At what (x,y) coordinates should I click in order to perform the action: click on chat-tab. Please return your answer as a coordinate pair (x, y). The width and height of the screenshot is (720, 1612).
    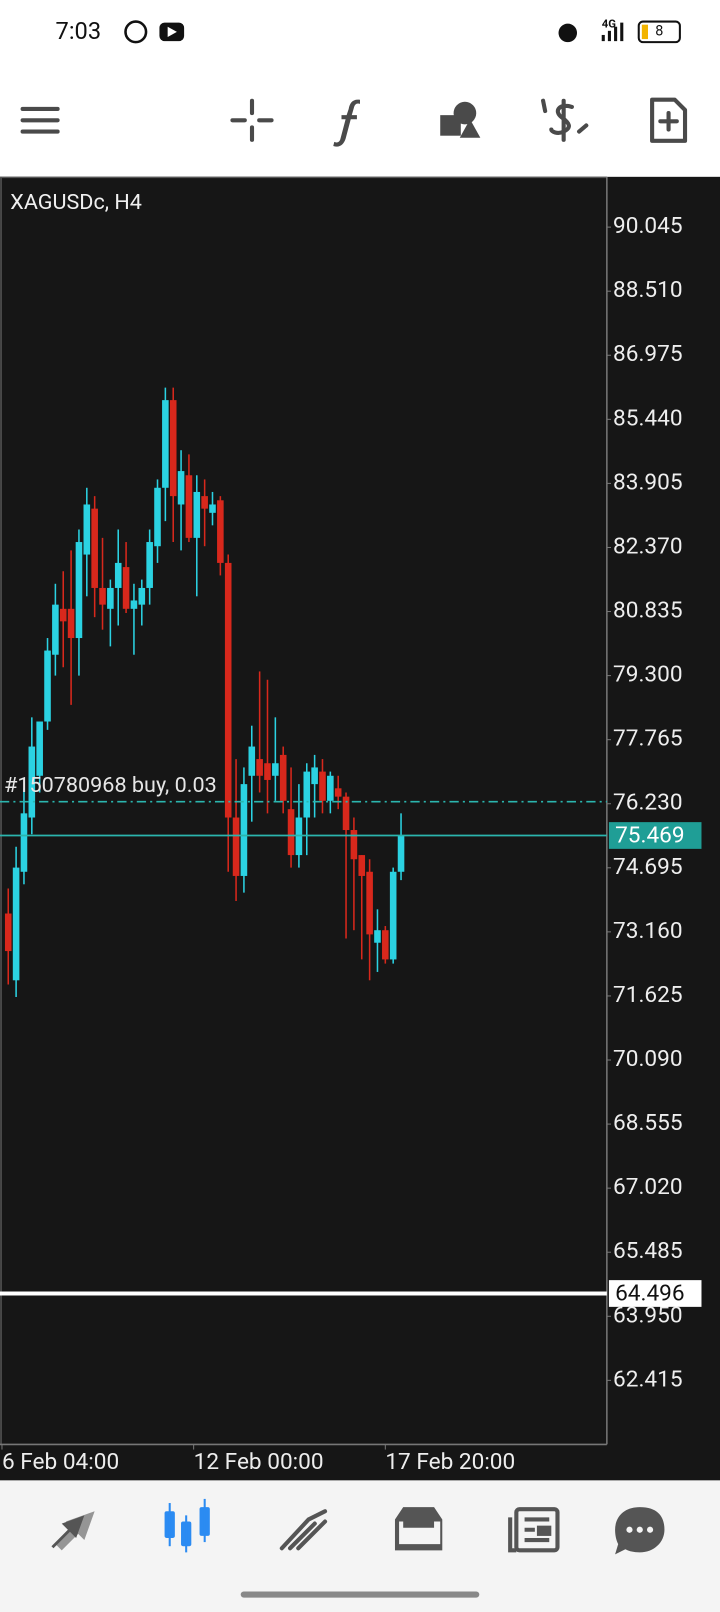
    Looking at the image, I should click on (640, 1531).